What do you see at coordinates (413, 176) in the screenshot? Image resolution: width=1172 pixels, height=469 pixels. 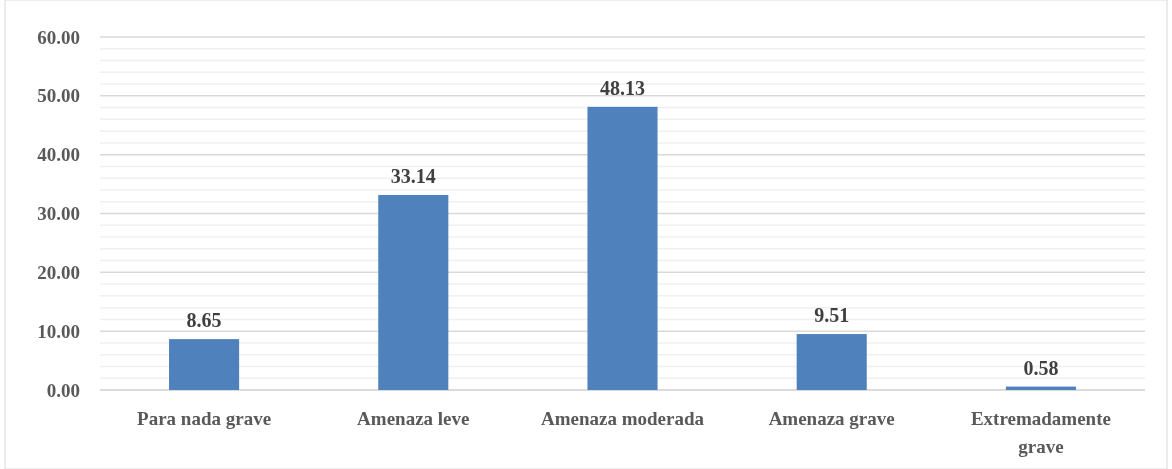 I see `data-label: 33.14` at bounding box center [413, 176].